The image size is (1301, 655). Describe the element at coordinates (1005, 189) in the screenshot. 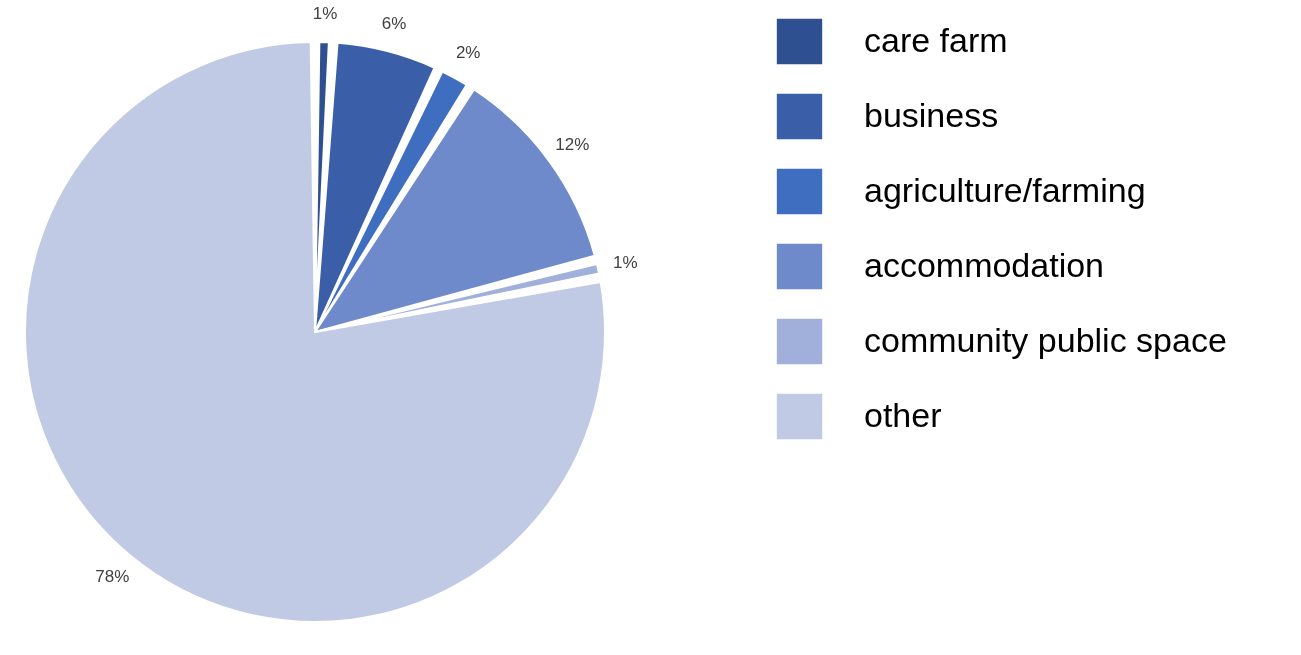

I see `legend-label: agriculture/farming` at that location.